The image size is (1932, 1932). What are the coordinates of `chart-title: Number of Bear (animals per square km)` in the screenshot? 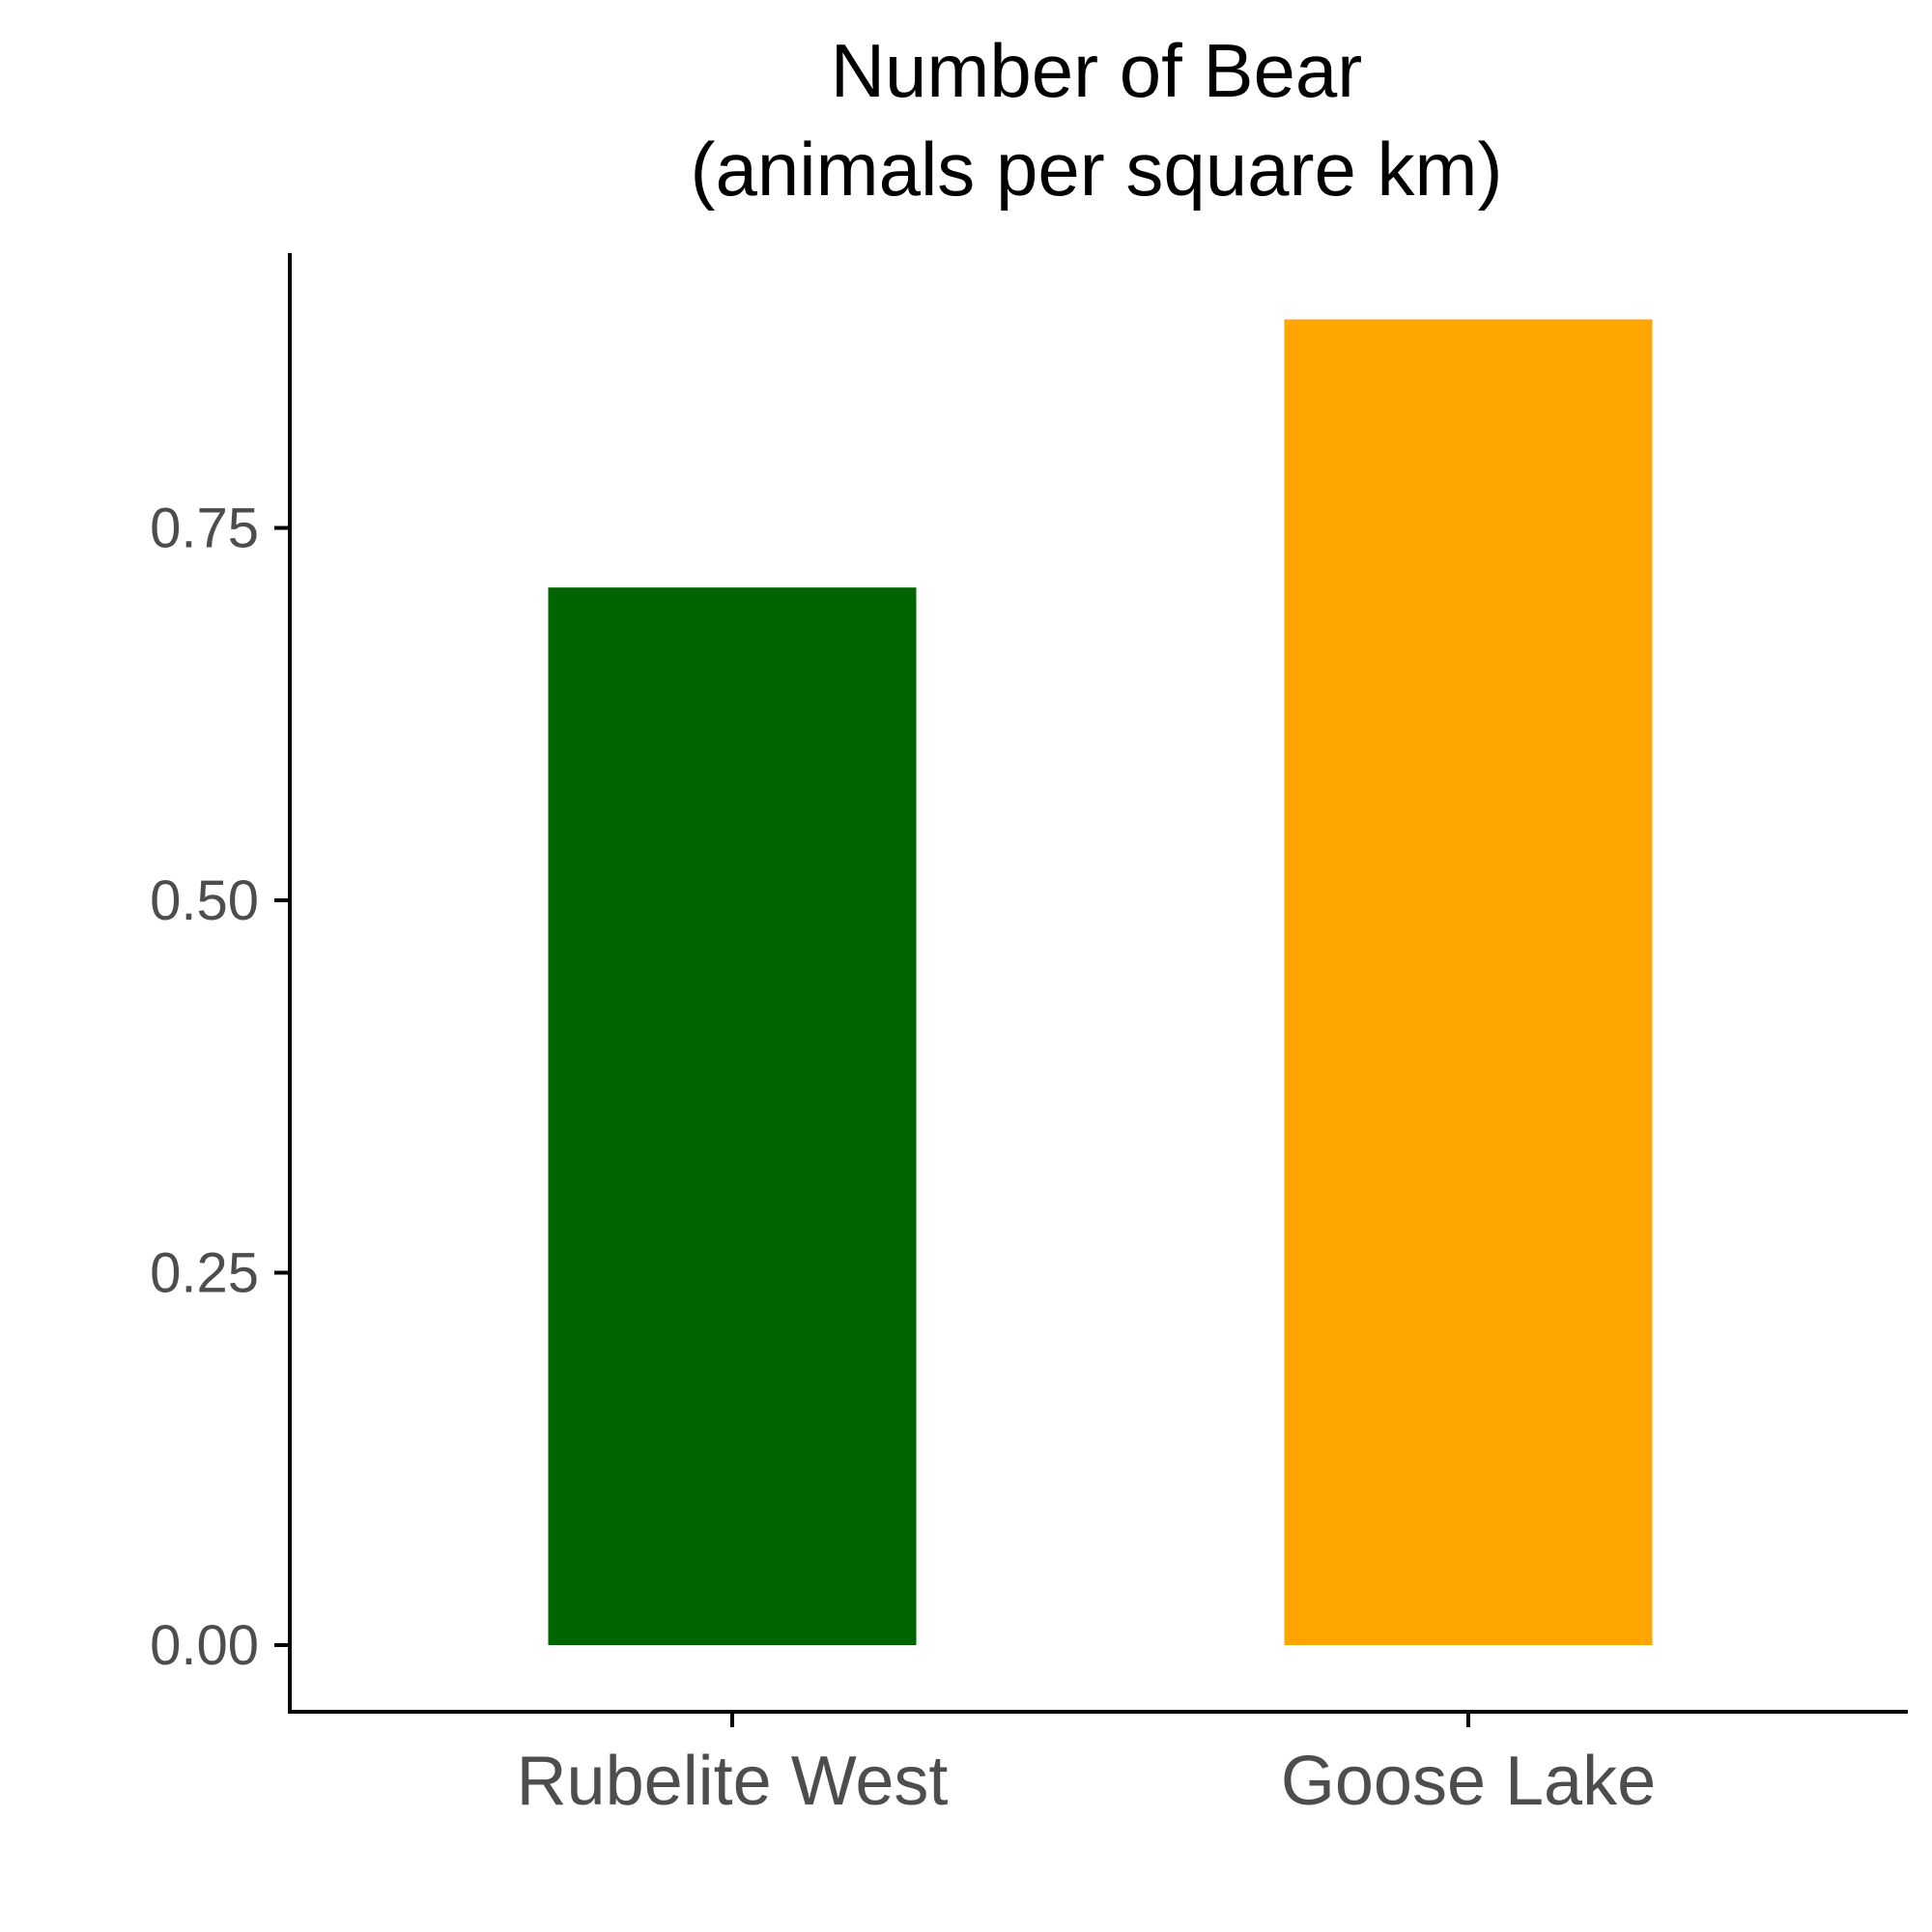 It's located at (1097, 120).